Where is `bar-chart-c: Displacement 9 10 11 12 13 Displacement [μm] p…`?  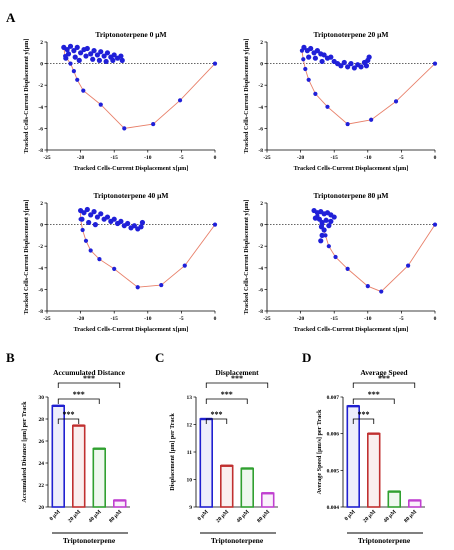 bar-chart-c: Displacement 9 10 11 12 13 Displacement [μm] p… is located at coordinates (223, 456).